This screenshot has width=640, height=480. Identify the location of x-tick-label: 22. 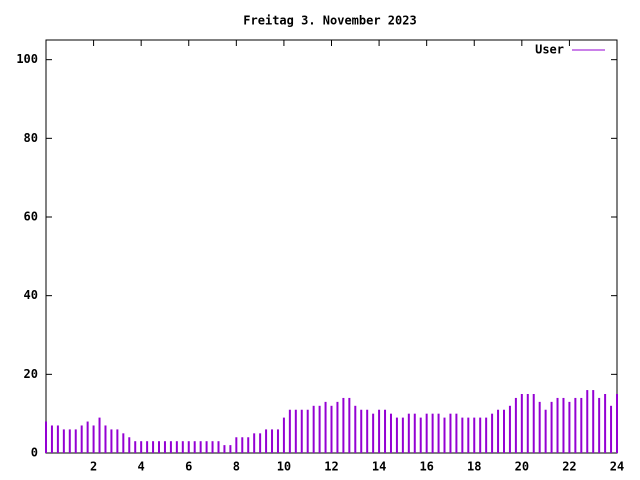
(569, 467).